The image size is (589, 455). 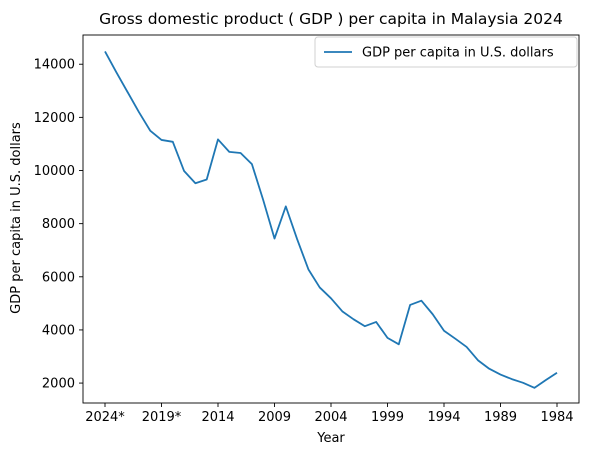 What do you see at coordinates (274, 417) in the screenshot?
I see `x-tick-label: 2009` at bounding box center [274, 417].